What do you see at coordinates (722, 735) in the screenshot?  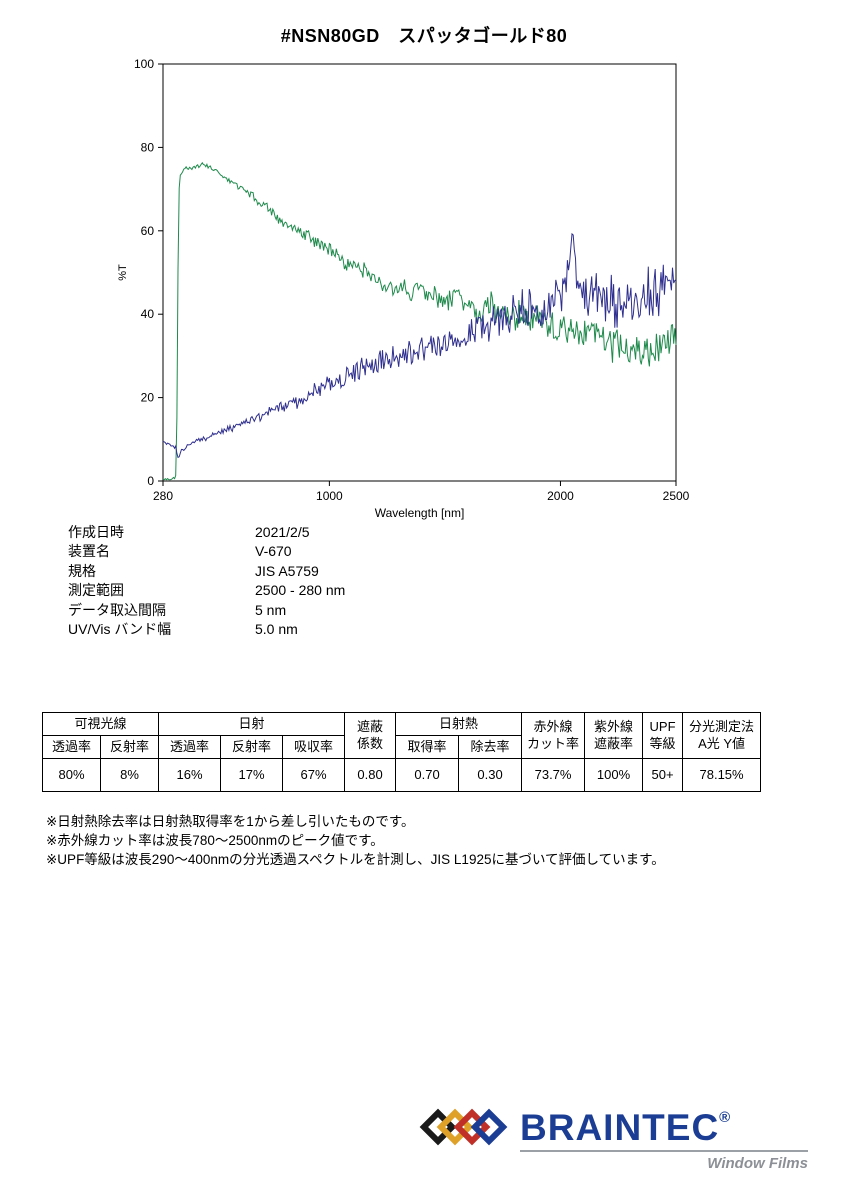 I see `group-header-spectro: 分光測定法 A光 Y値` at bounding box center [722, 735].